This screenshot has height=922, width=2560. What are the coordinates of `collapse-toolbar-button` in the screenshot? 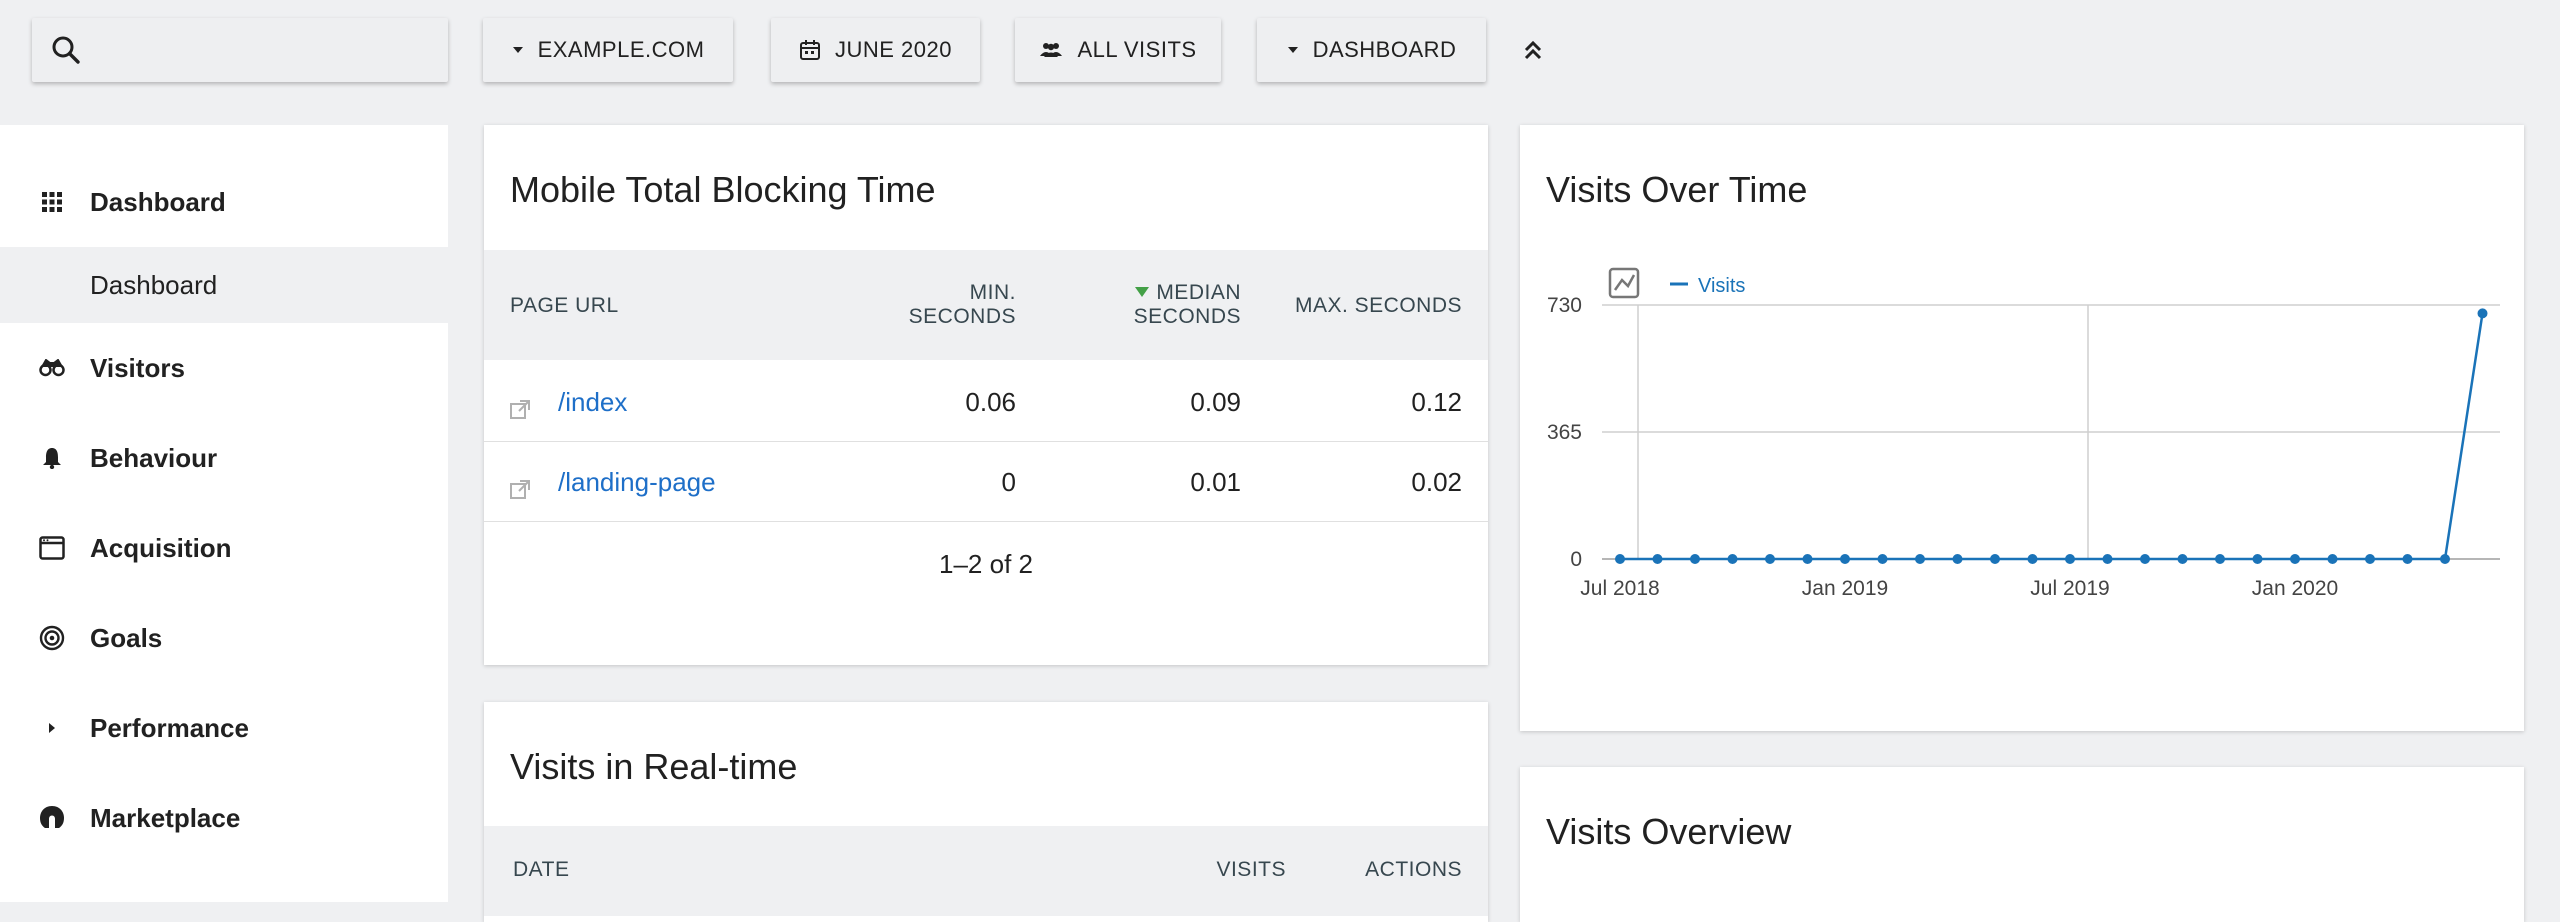 It's located at (1533, 51).